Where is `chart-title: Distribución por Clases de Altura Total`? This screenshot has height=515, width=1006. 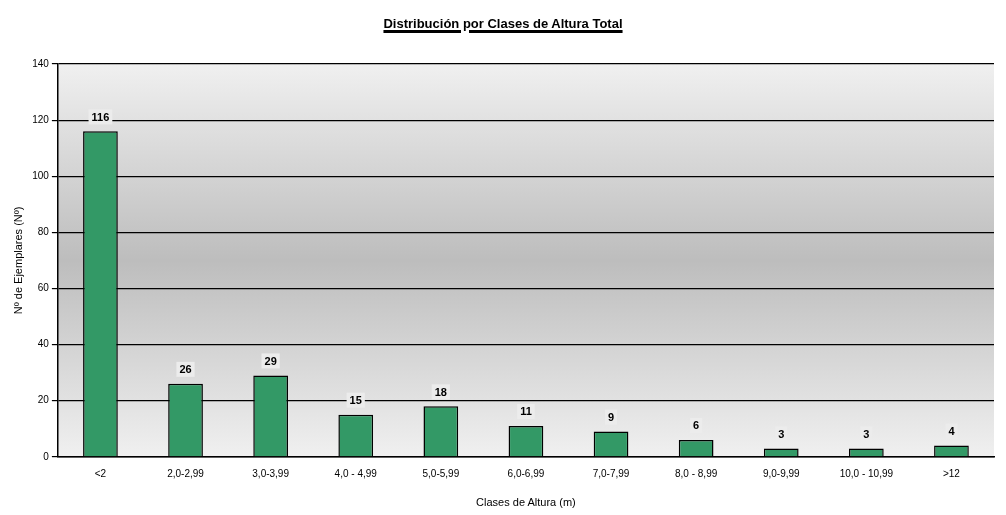
chart-title: Distribución por Clases de Altura Total is located at coordinates (503, 23).